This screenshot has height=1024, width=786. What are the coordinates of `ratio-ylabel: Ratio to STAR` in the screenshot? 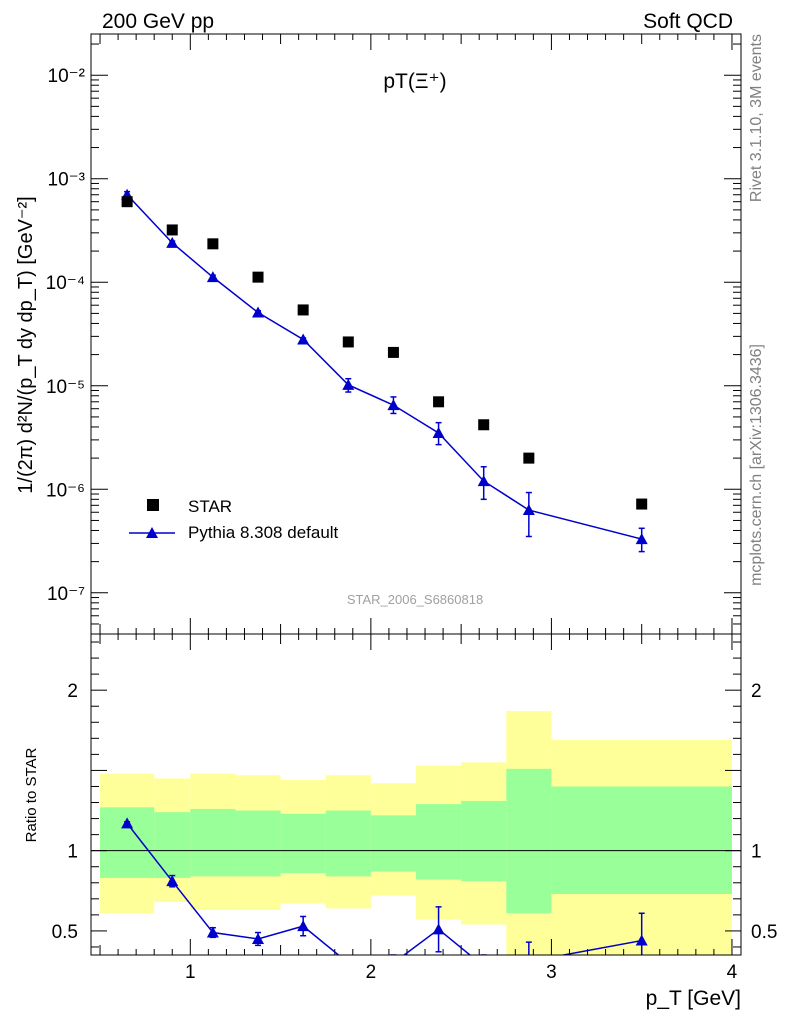 It's located at (31, 794).